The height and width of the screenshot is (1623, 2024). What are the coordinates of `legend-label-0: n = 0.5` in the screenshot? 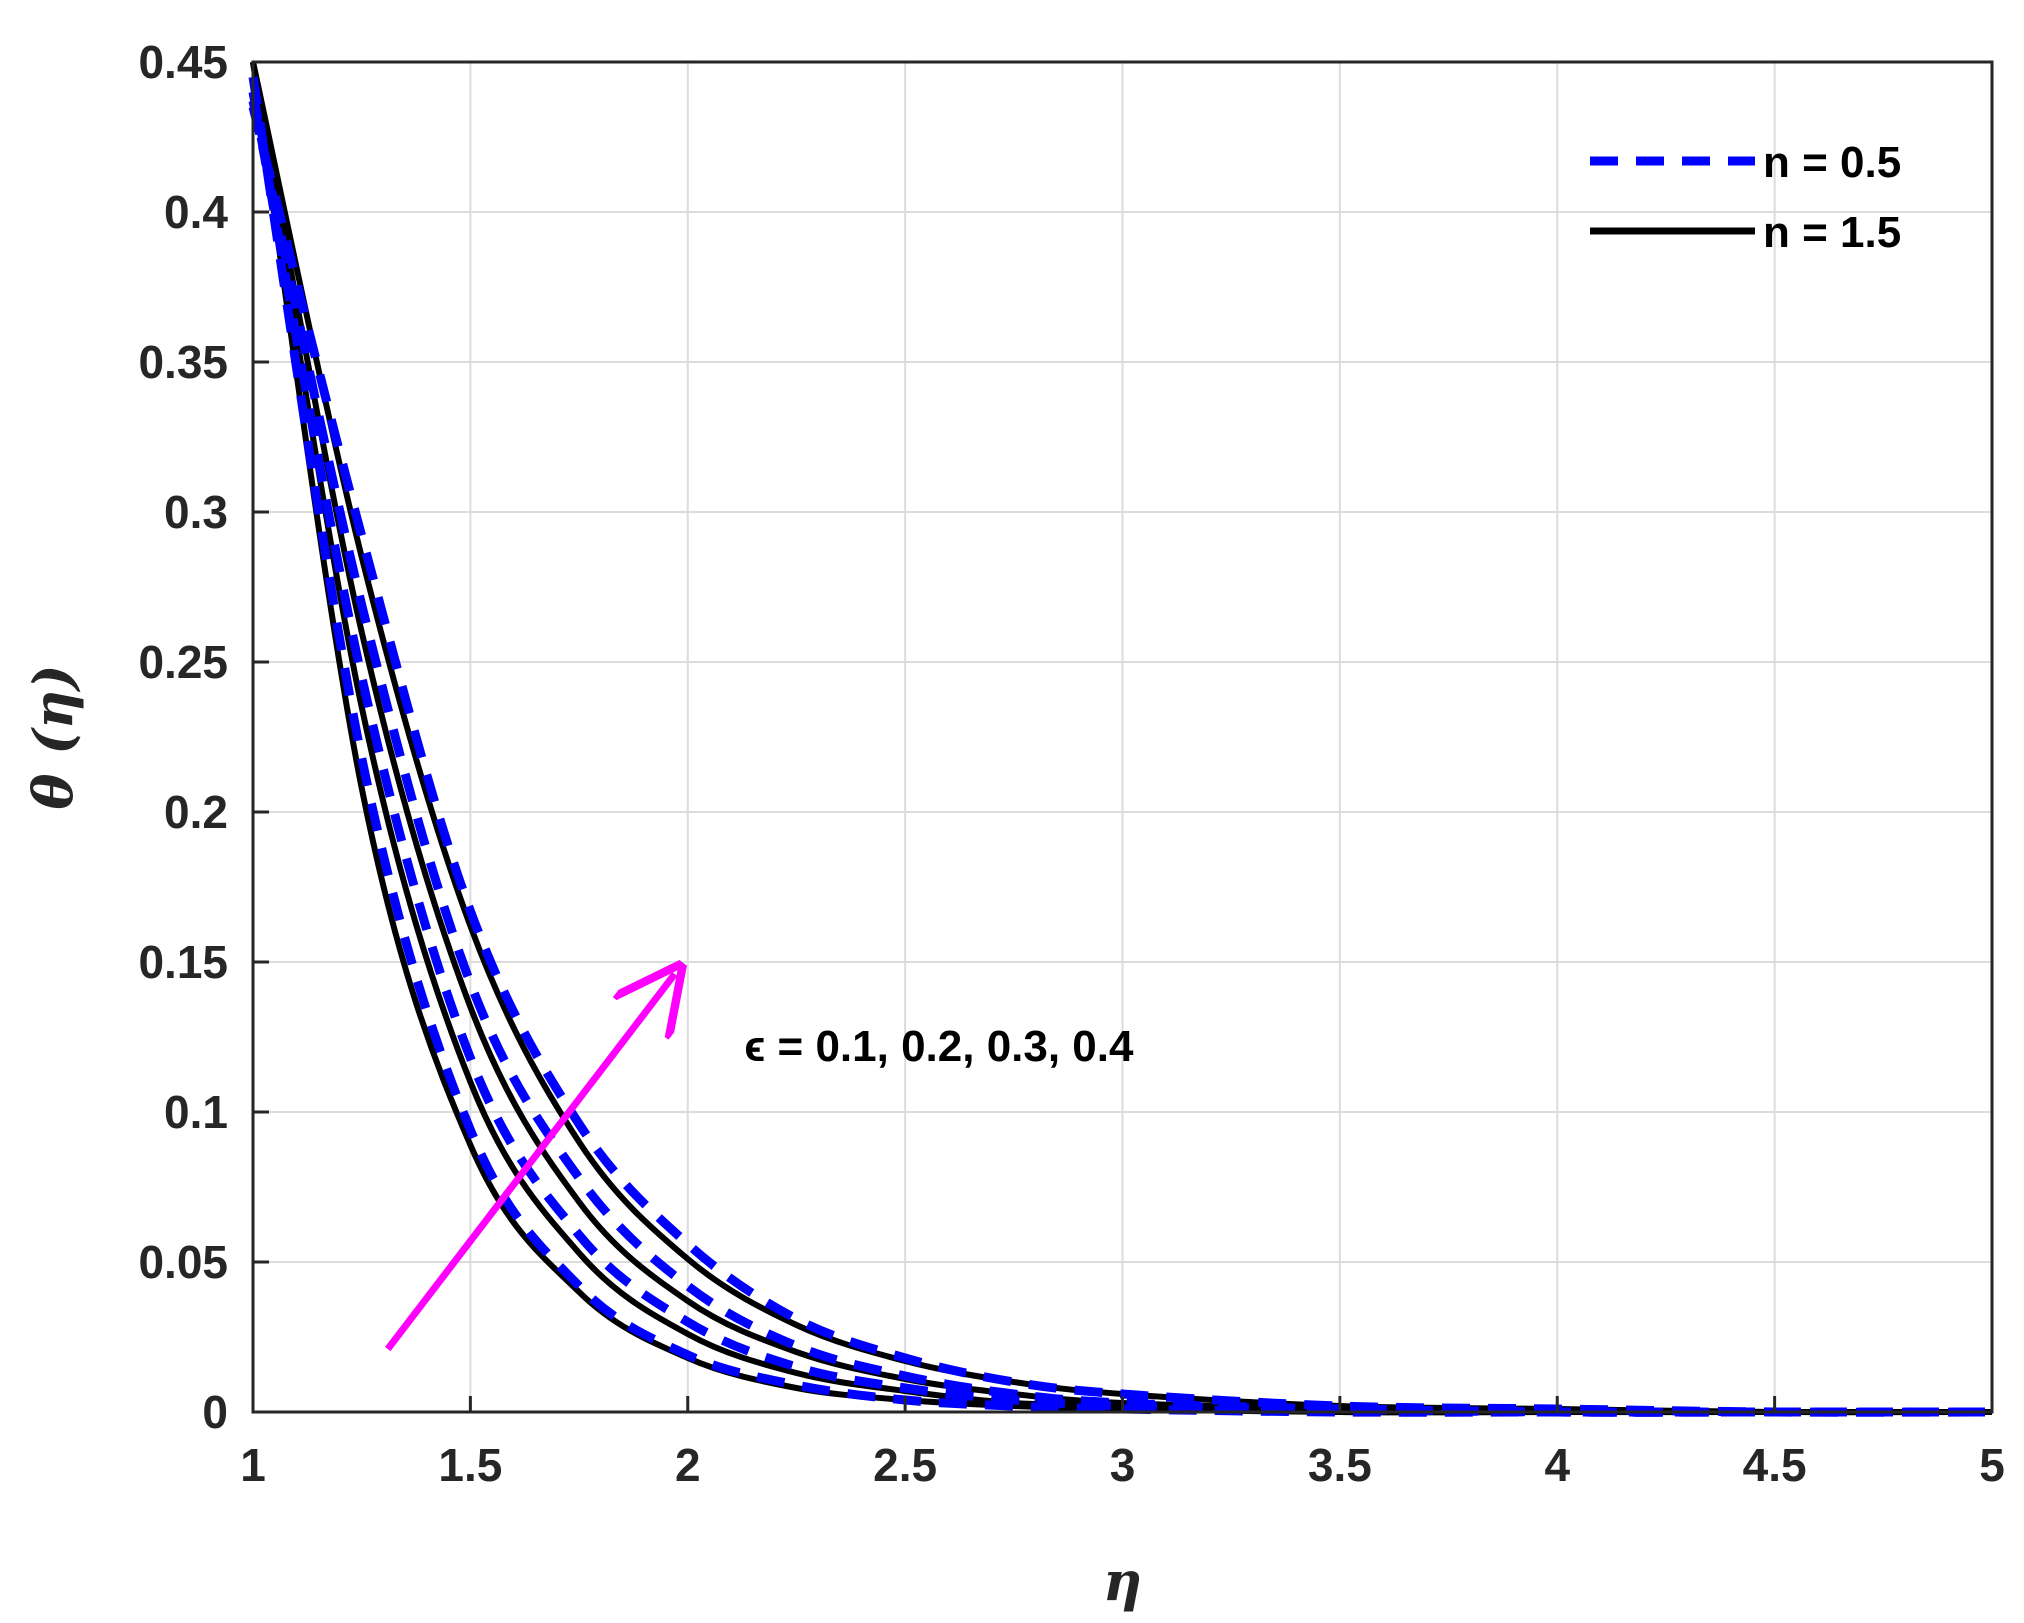 It's located at (1832, 162).